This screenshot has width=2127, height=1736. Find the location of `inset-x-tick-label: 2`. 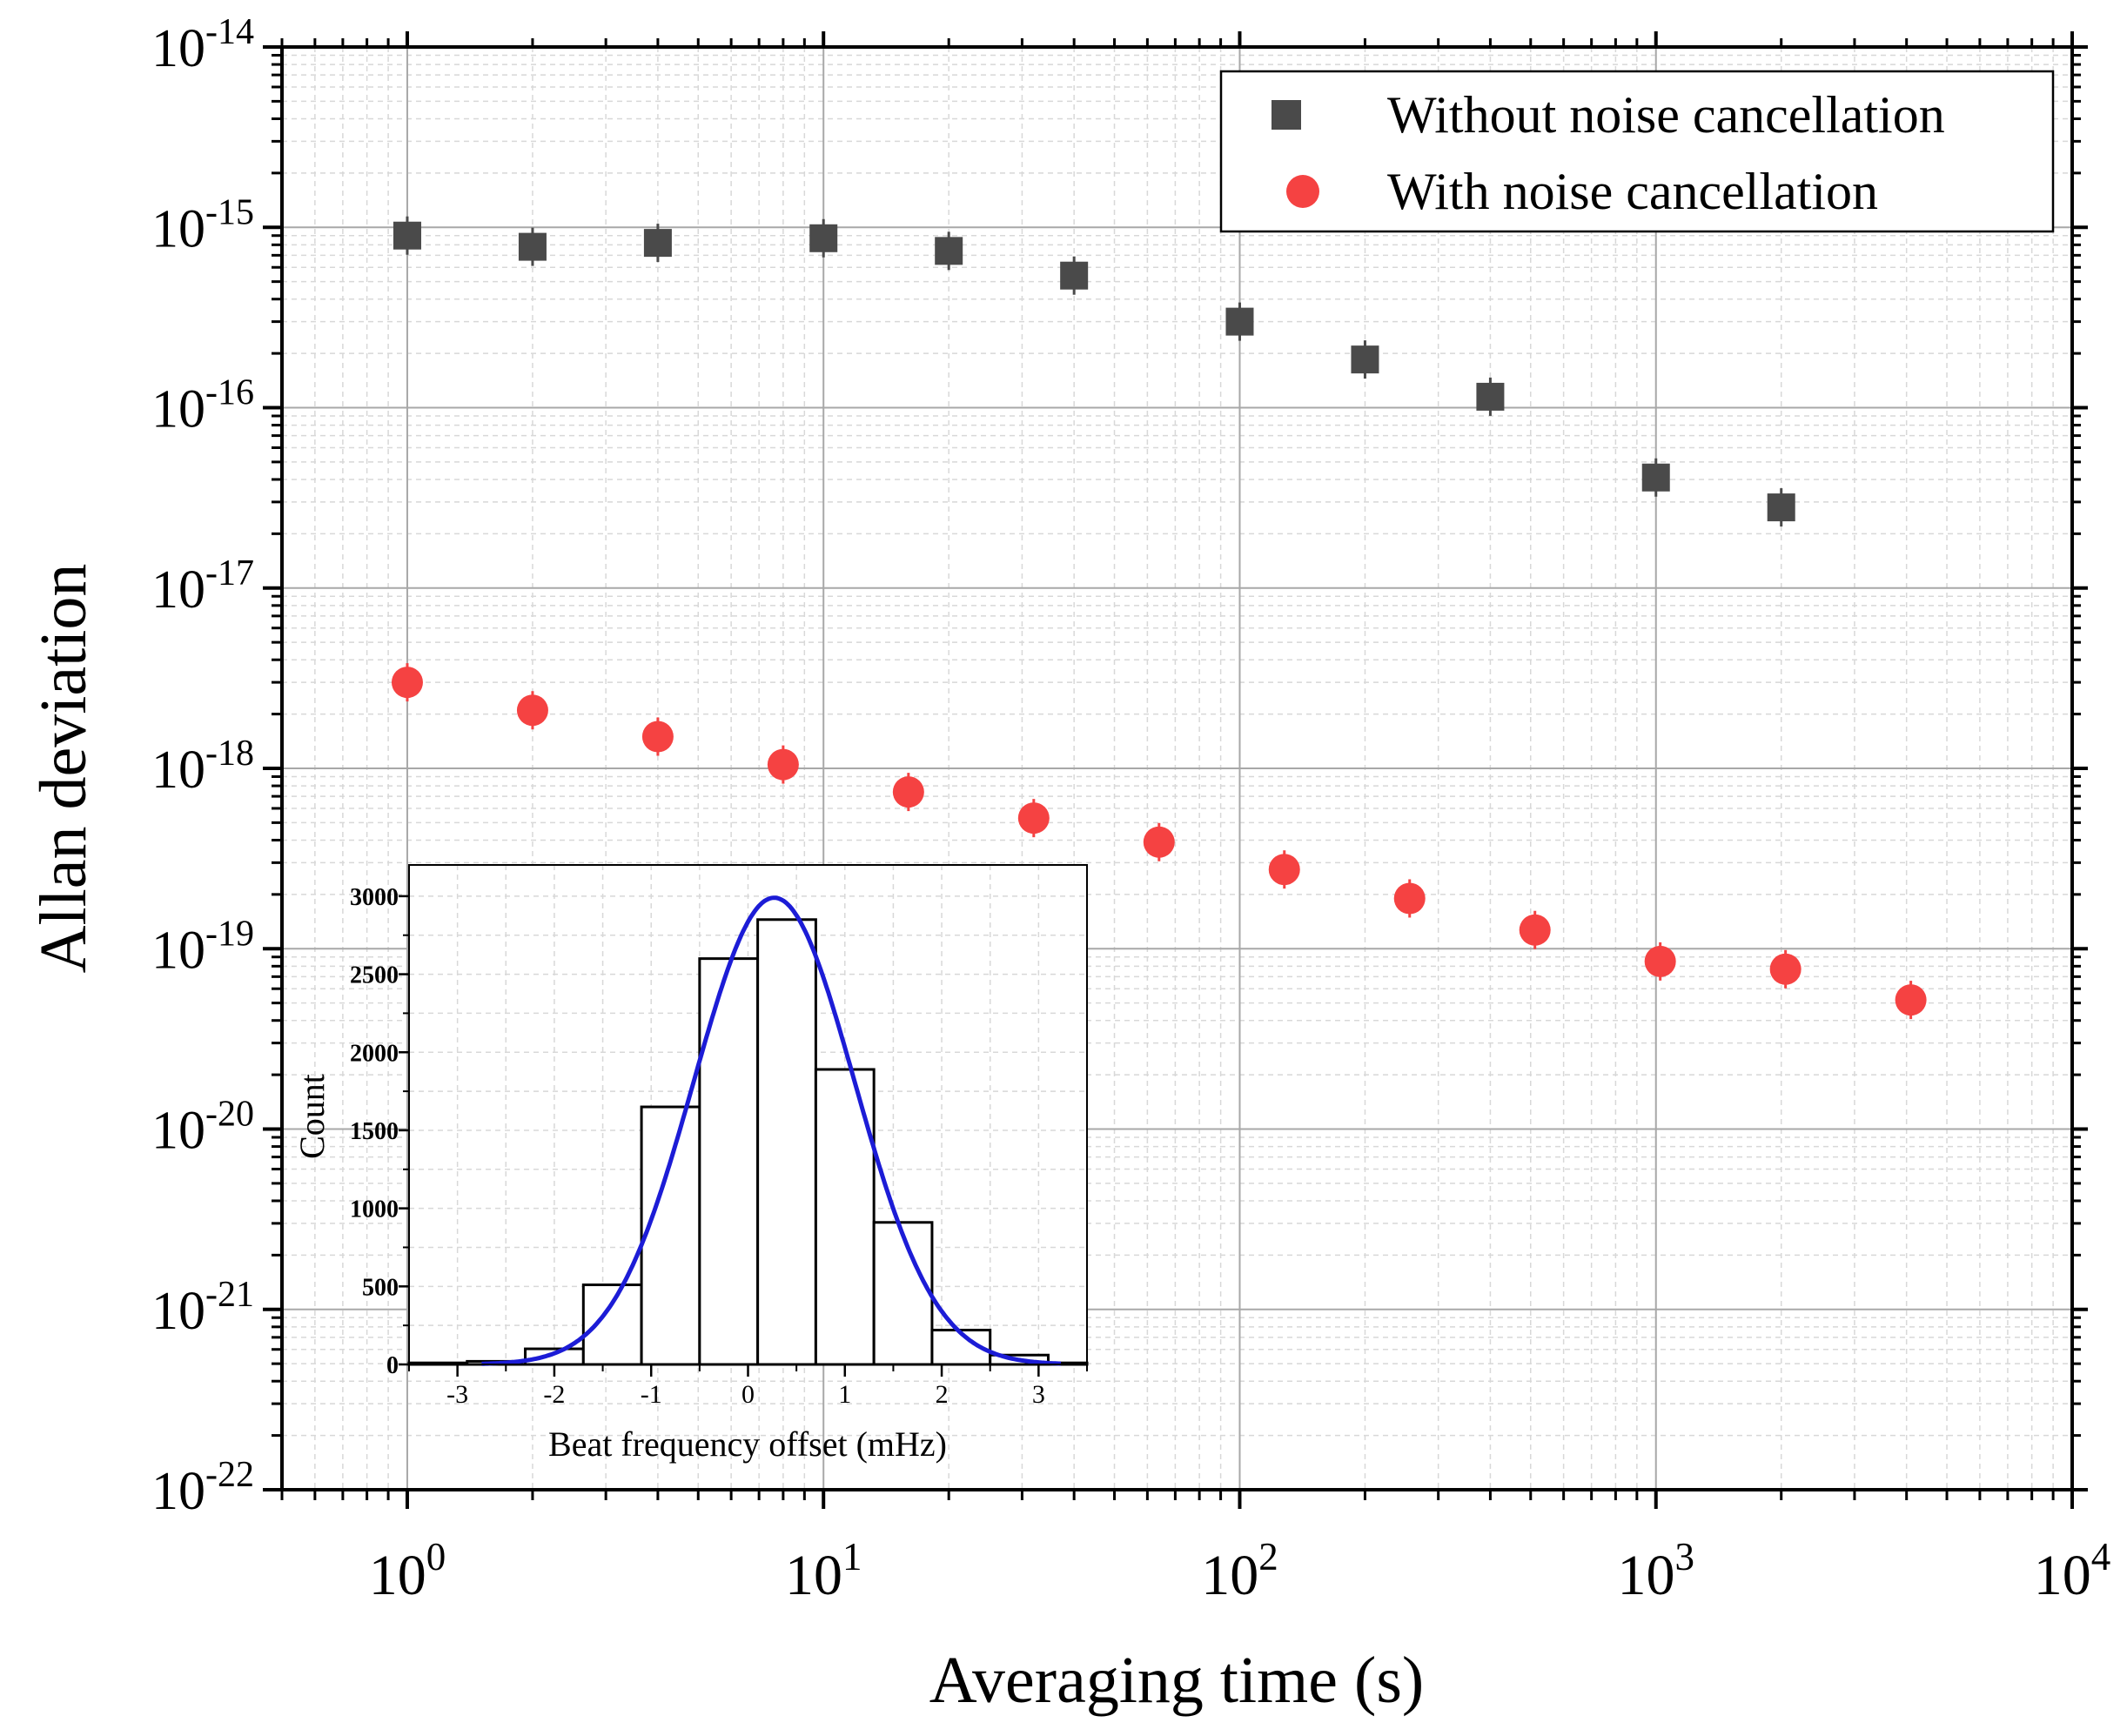

inset-x-tick-label: 2 is located at coordinates (942, 1394).